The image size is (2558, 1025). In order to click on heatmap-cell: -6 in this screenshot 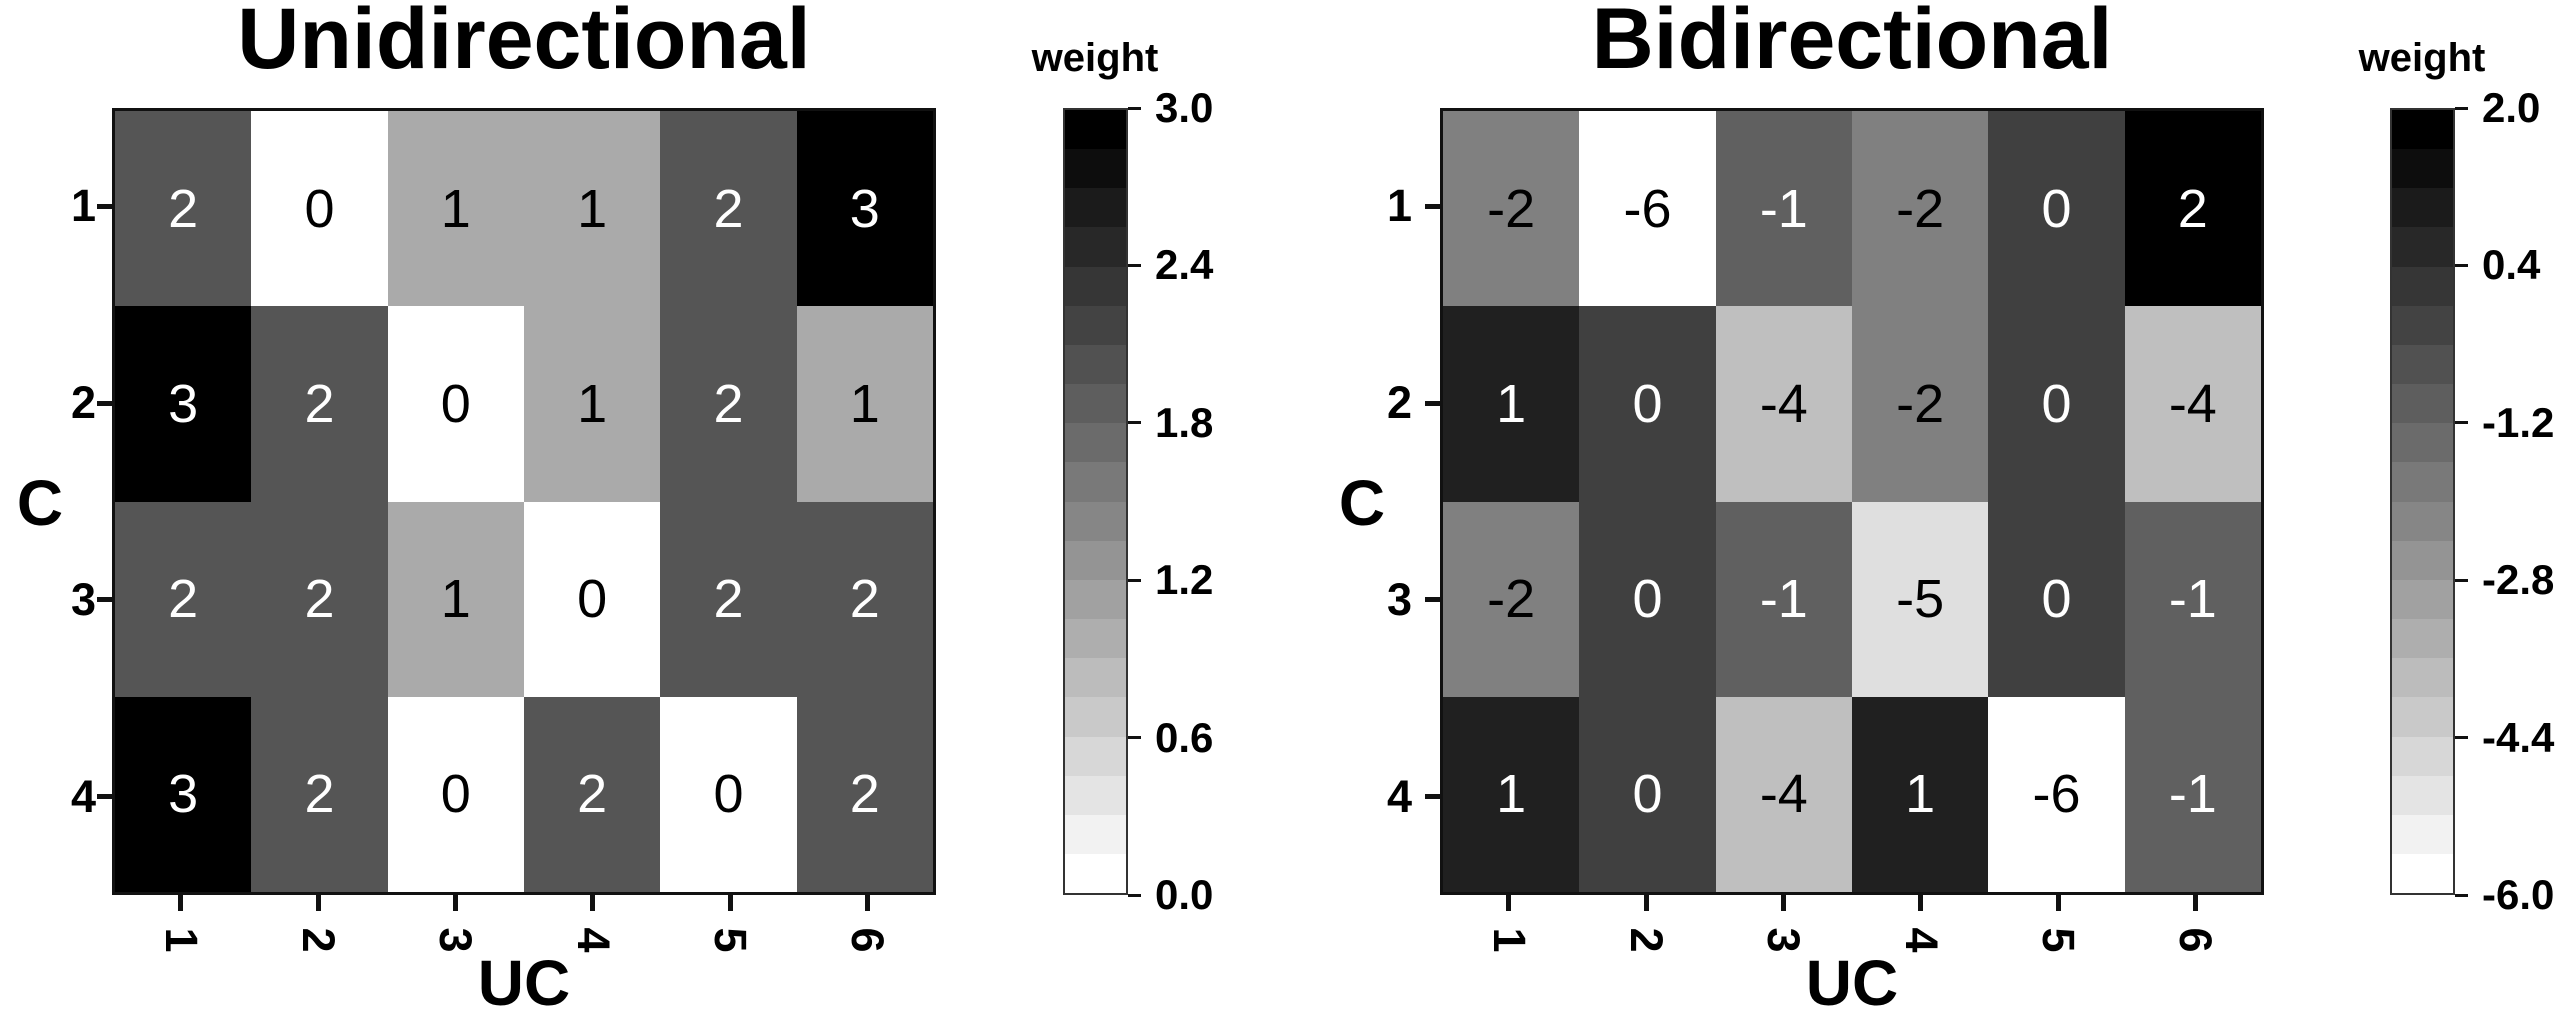, I will do `click(1647, 209)`.